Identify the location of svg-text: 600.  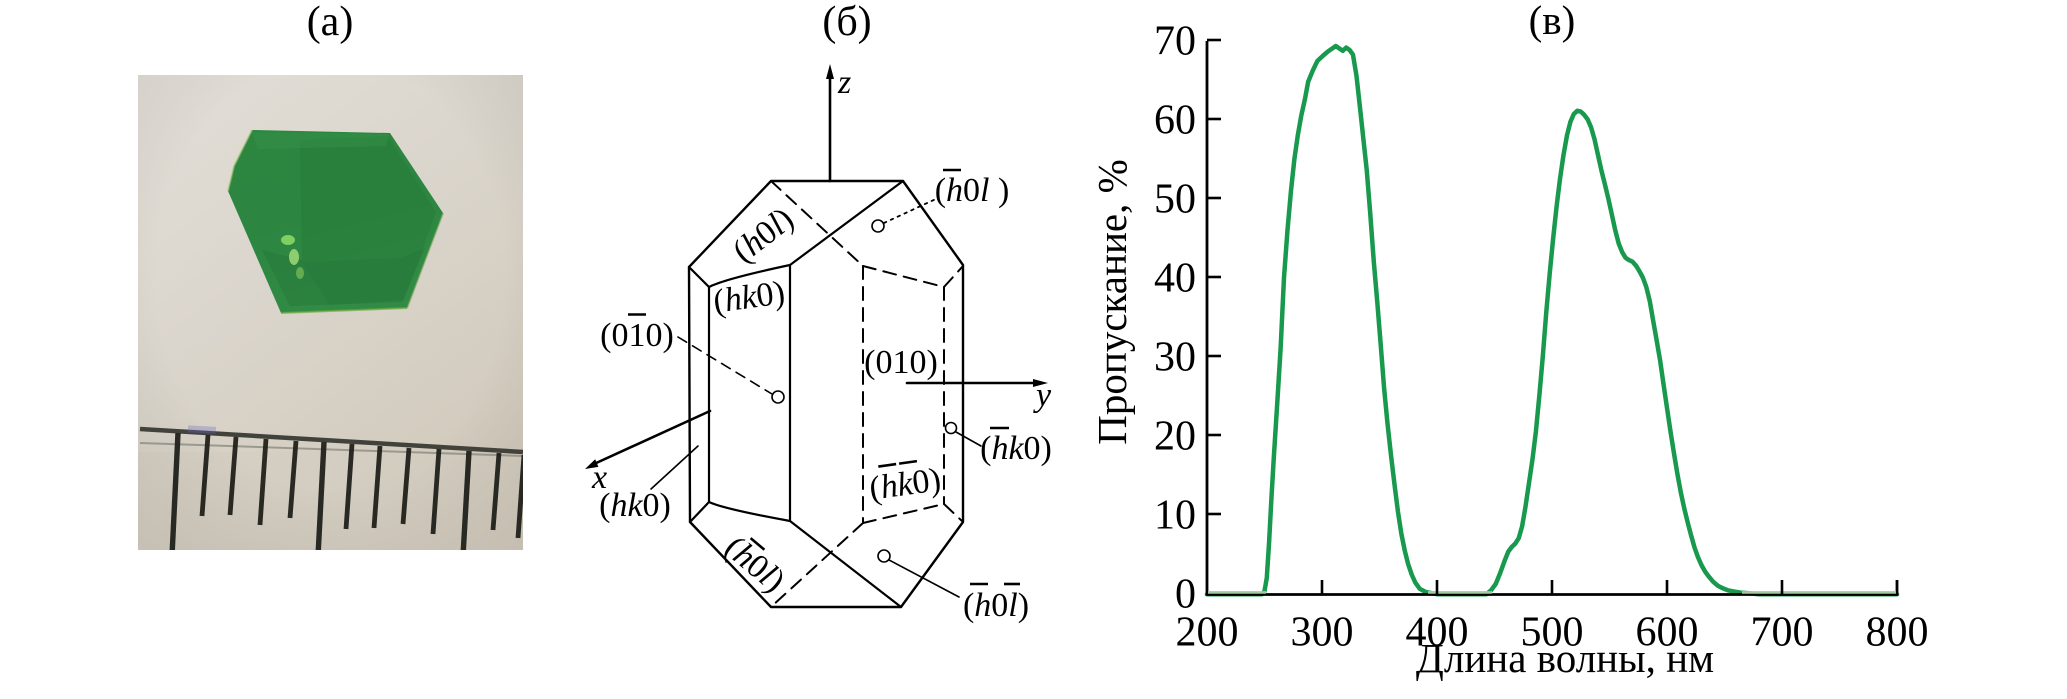
(1667, 633).